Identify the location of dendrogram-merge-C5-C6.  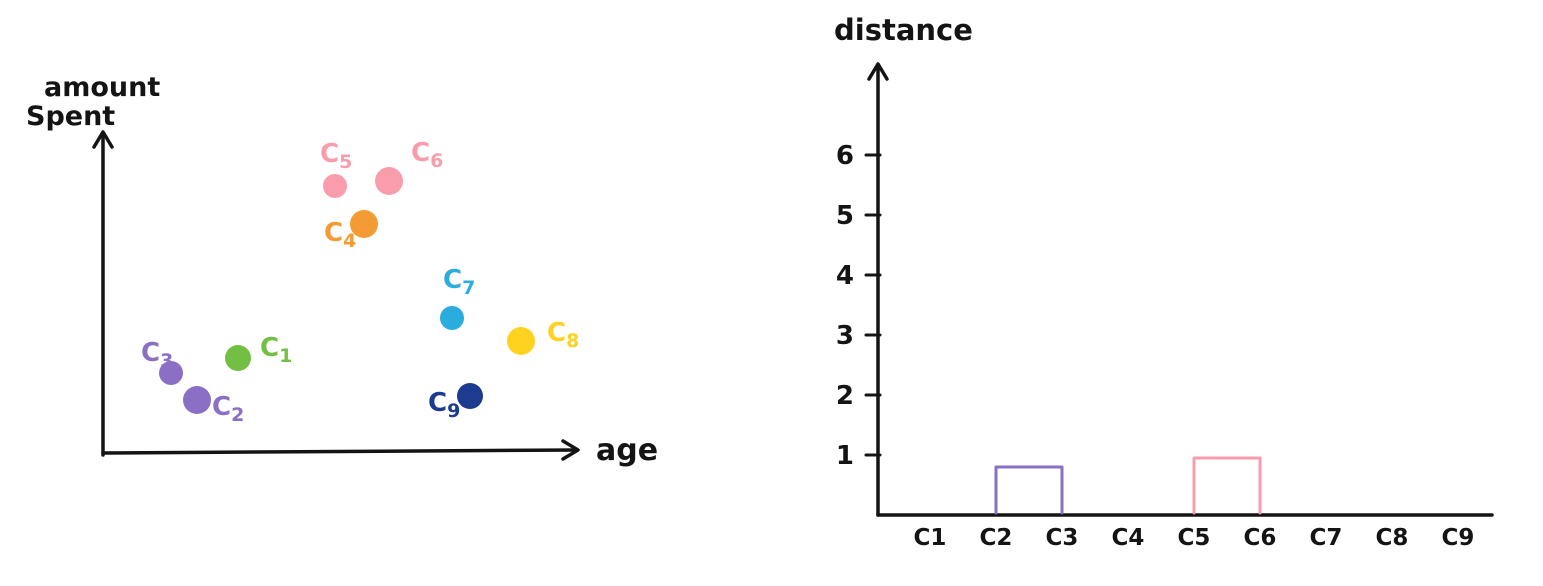
(1227, 485).